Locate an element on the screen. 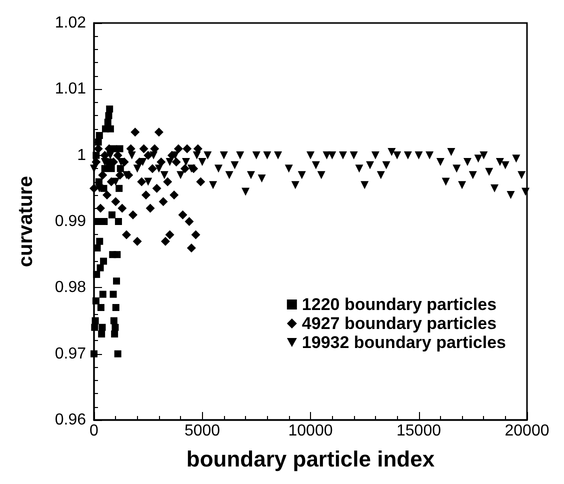 The height and width of the screenshot is (484, 564). x-tick-label: 15000 is located at coordinates (419, 431).